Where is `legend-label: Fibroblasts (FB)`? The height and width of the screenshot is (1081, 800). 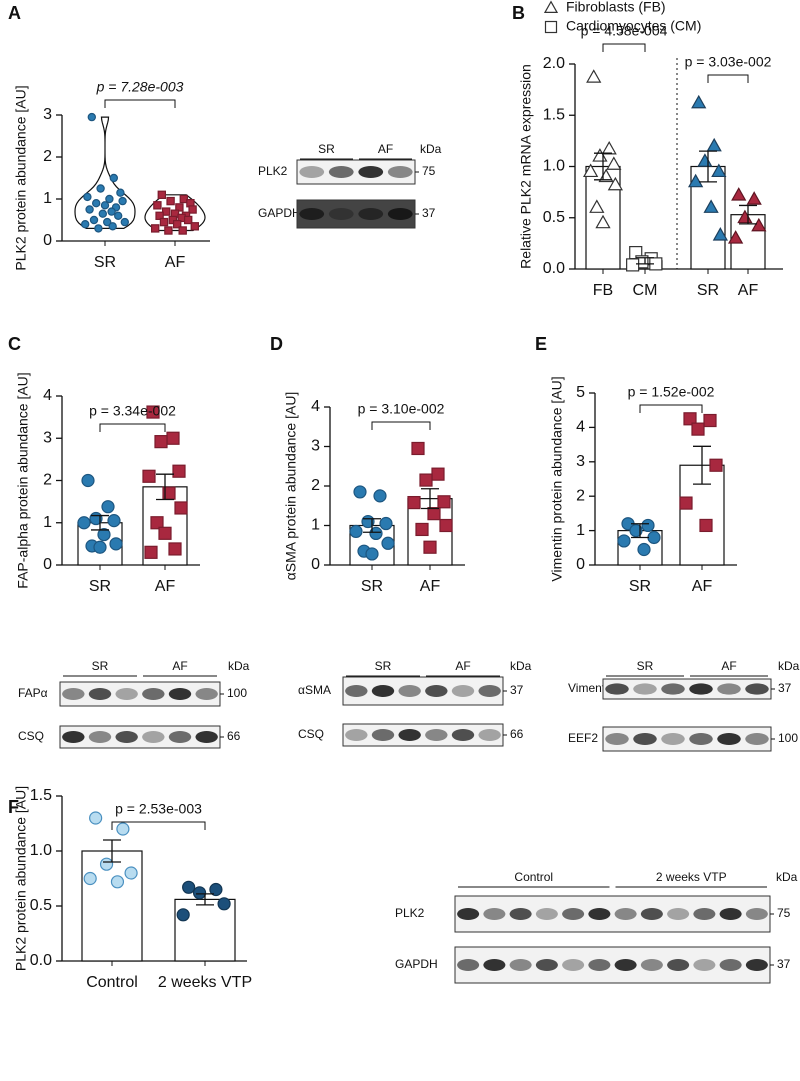 legend-label: Fibroblasts (FB) is located at coordinates (616, 7).